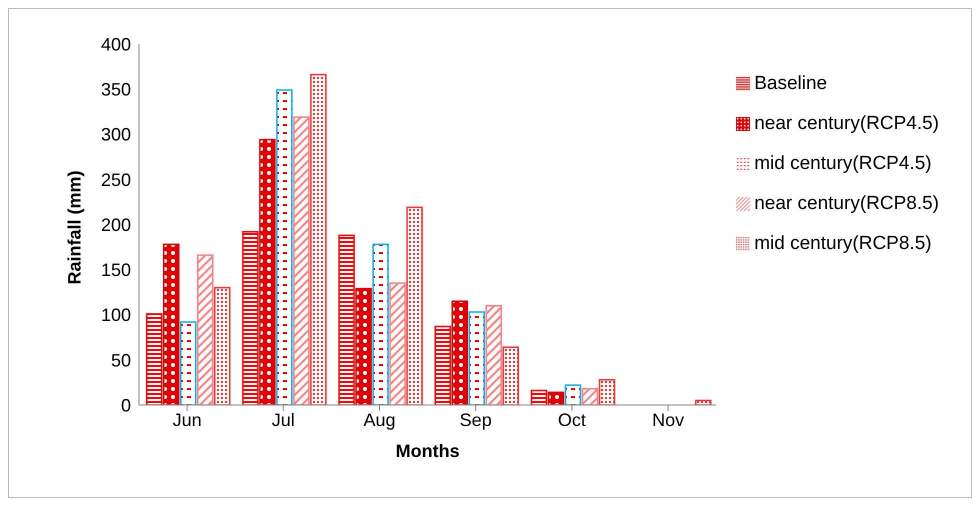  Describe the element at coordinates (379, 420) in the screenshot. I see `x-tick-label: Aug` at that location.